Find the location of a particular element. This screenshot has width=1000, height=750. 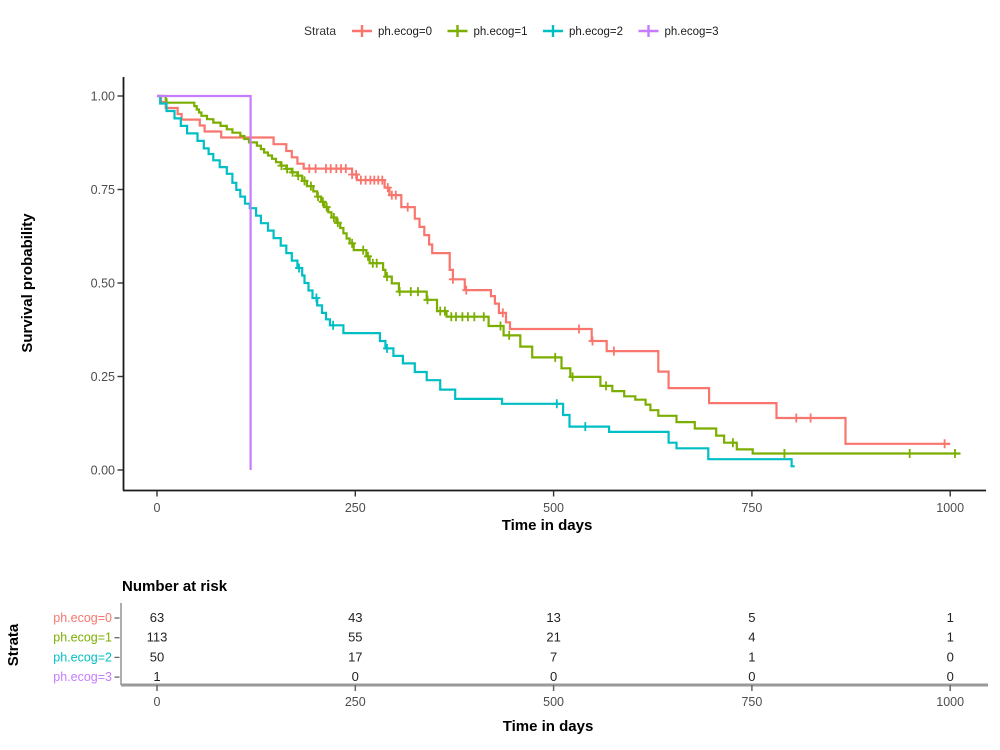

risk-count: 4 is located at coordinates (751, 637).